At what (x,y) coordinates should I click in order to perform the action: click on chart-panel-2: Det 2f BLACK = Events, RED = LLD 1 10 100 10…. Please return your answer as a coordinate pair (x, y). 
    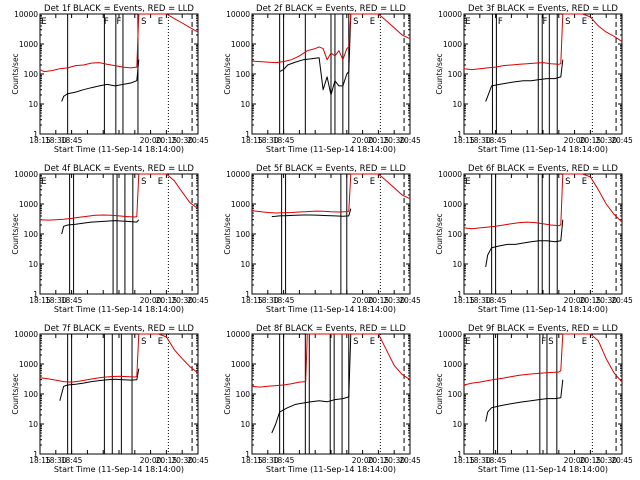
    Looking at the image, I should click on (322, 79).